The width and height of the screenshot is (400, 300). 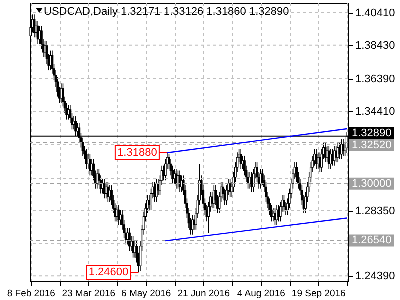 What do you see at coordinates (261, 294) in the screenshot?
I see `x-tick-label: 4 Aug 2016` at bounding box center [261, 294].